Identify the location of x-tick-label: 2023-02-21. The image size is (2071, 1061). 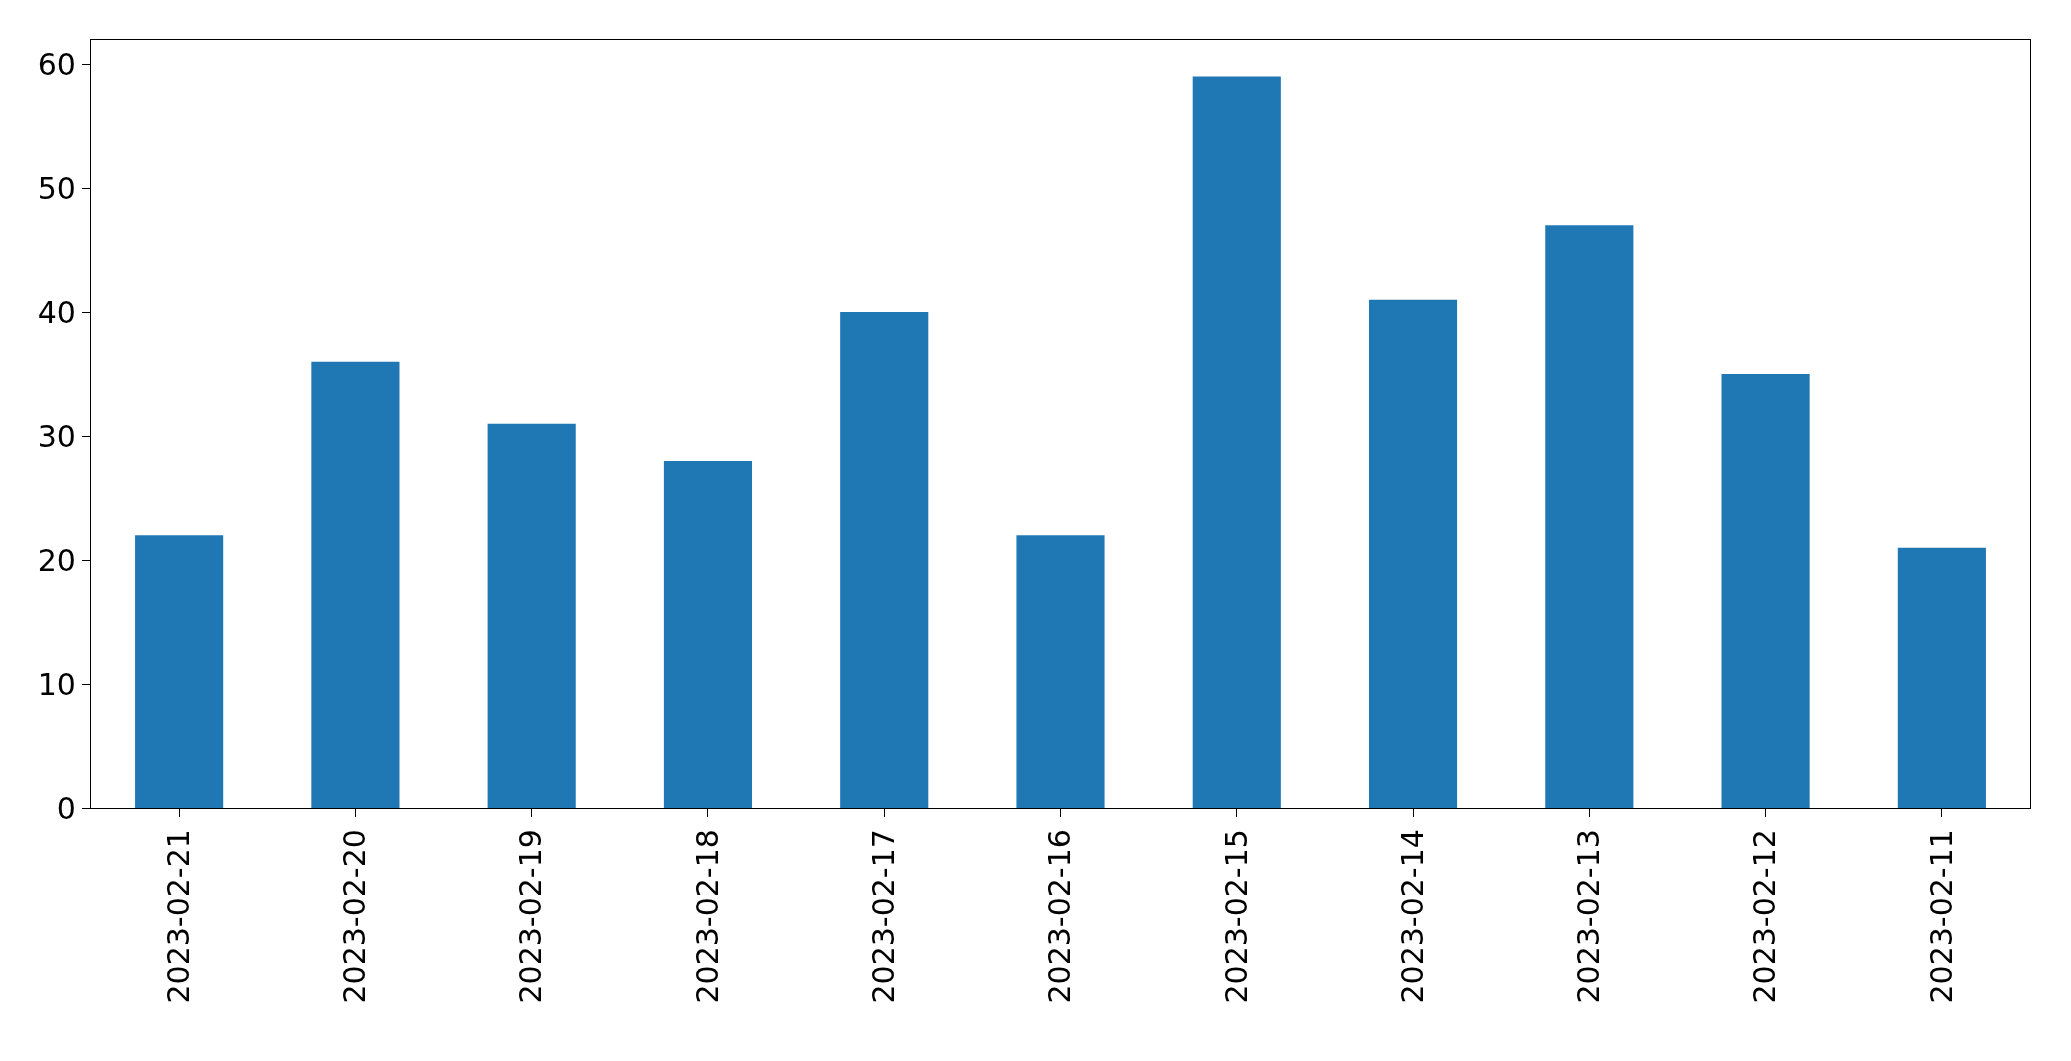
(178, 916).